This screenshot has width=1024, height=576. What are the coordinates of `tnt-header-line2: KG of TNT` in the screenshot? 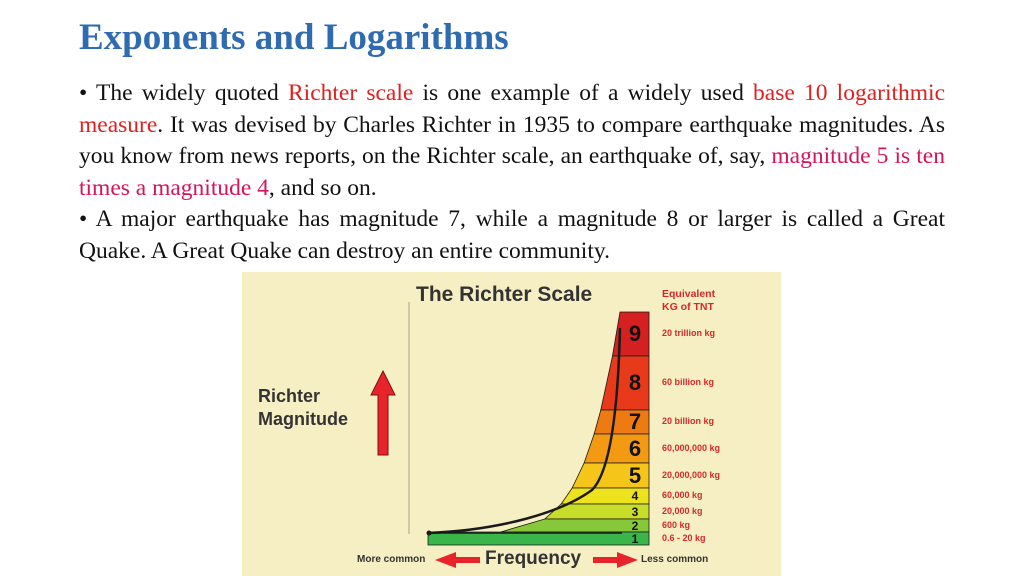 It's located at (688, 307).